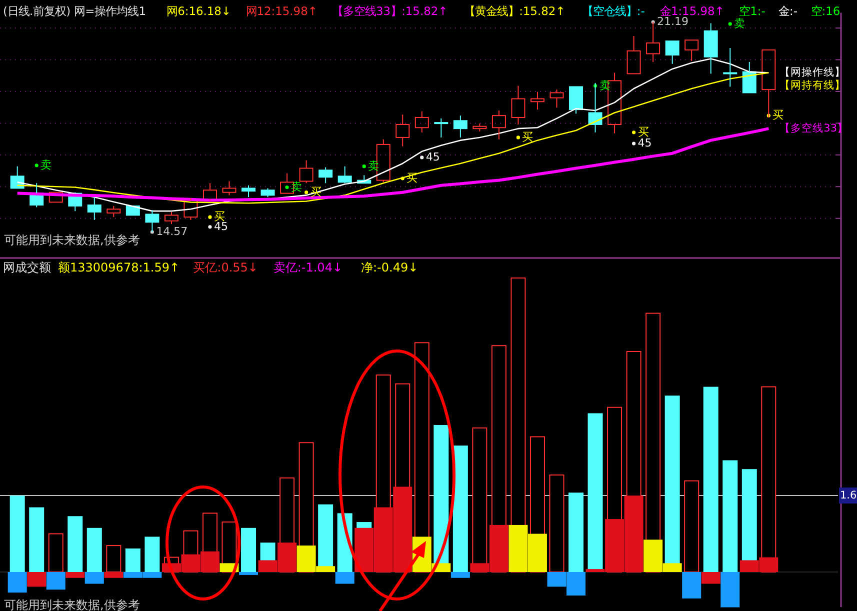 The image size is (857, 611). Describe the element at coordinates (74, 11) in the screenshot. I see `chart-title: (日线.前复权) 网=操作均线1` at that location.